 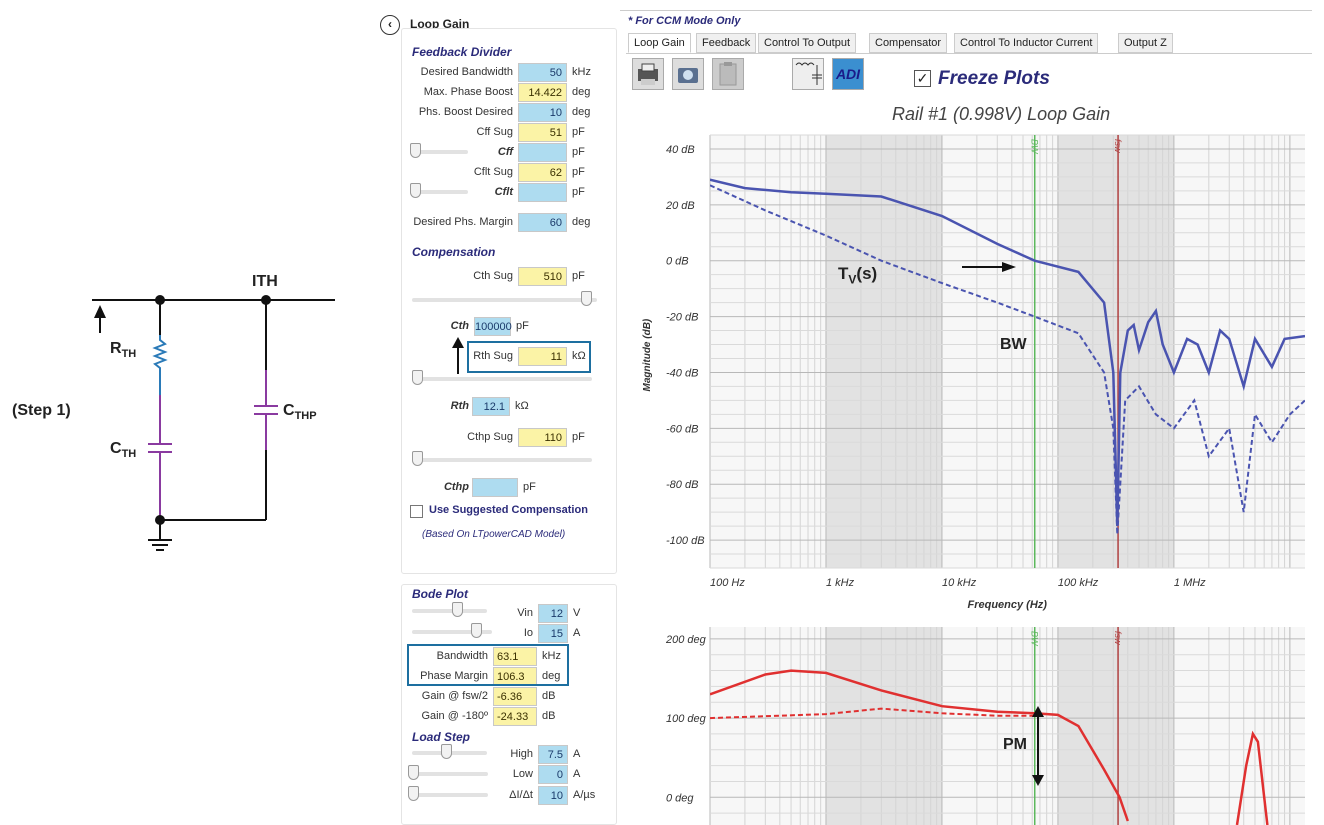 I want to click on ith-label: ITH, so click(x=265, y=281).